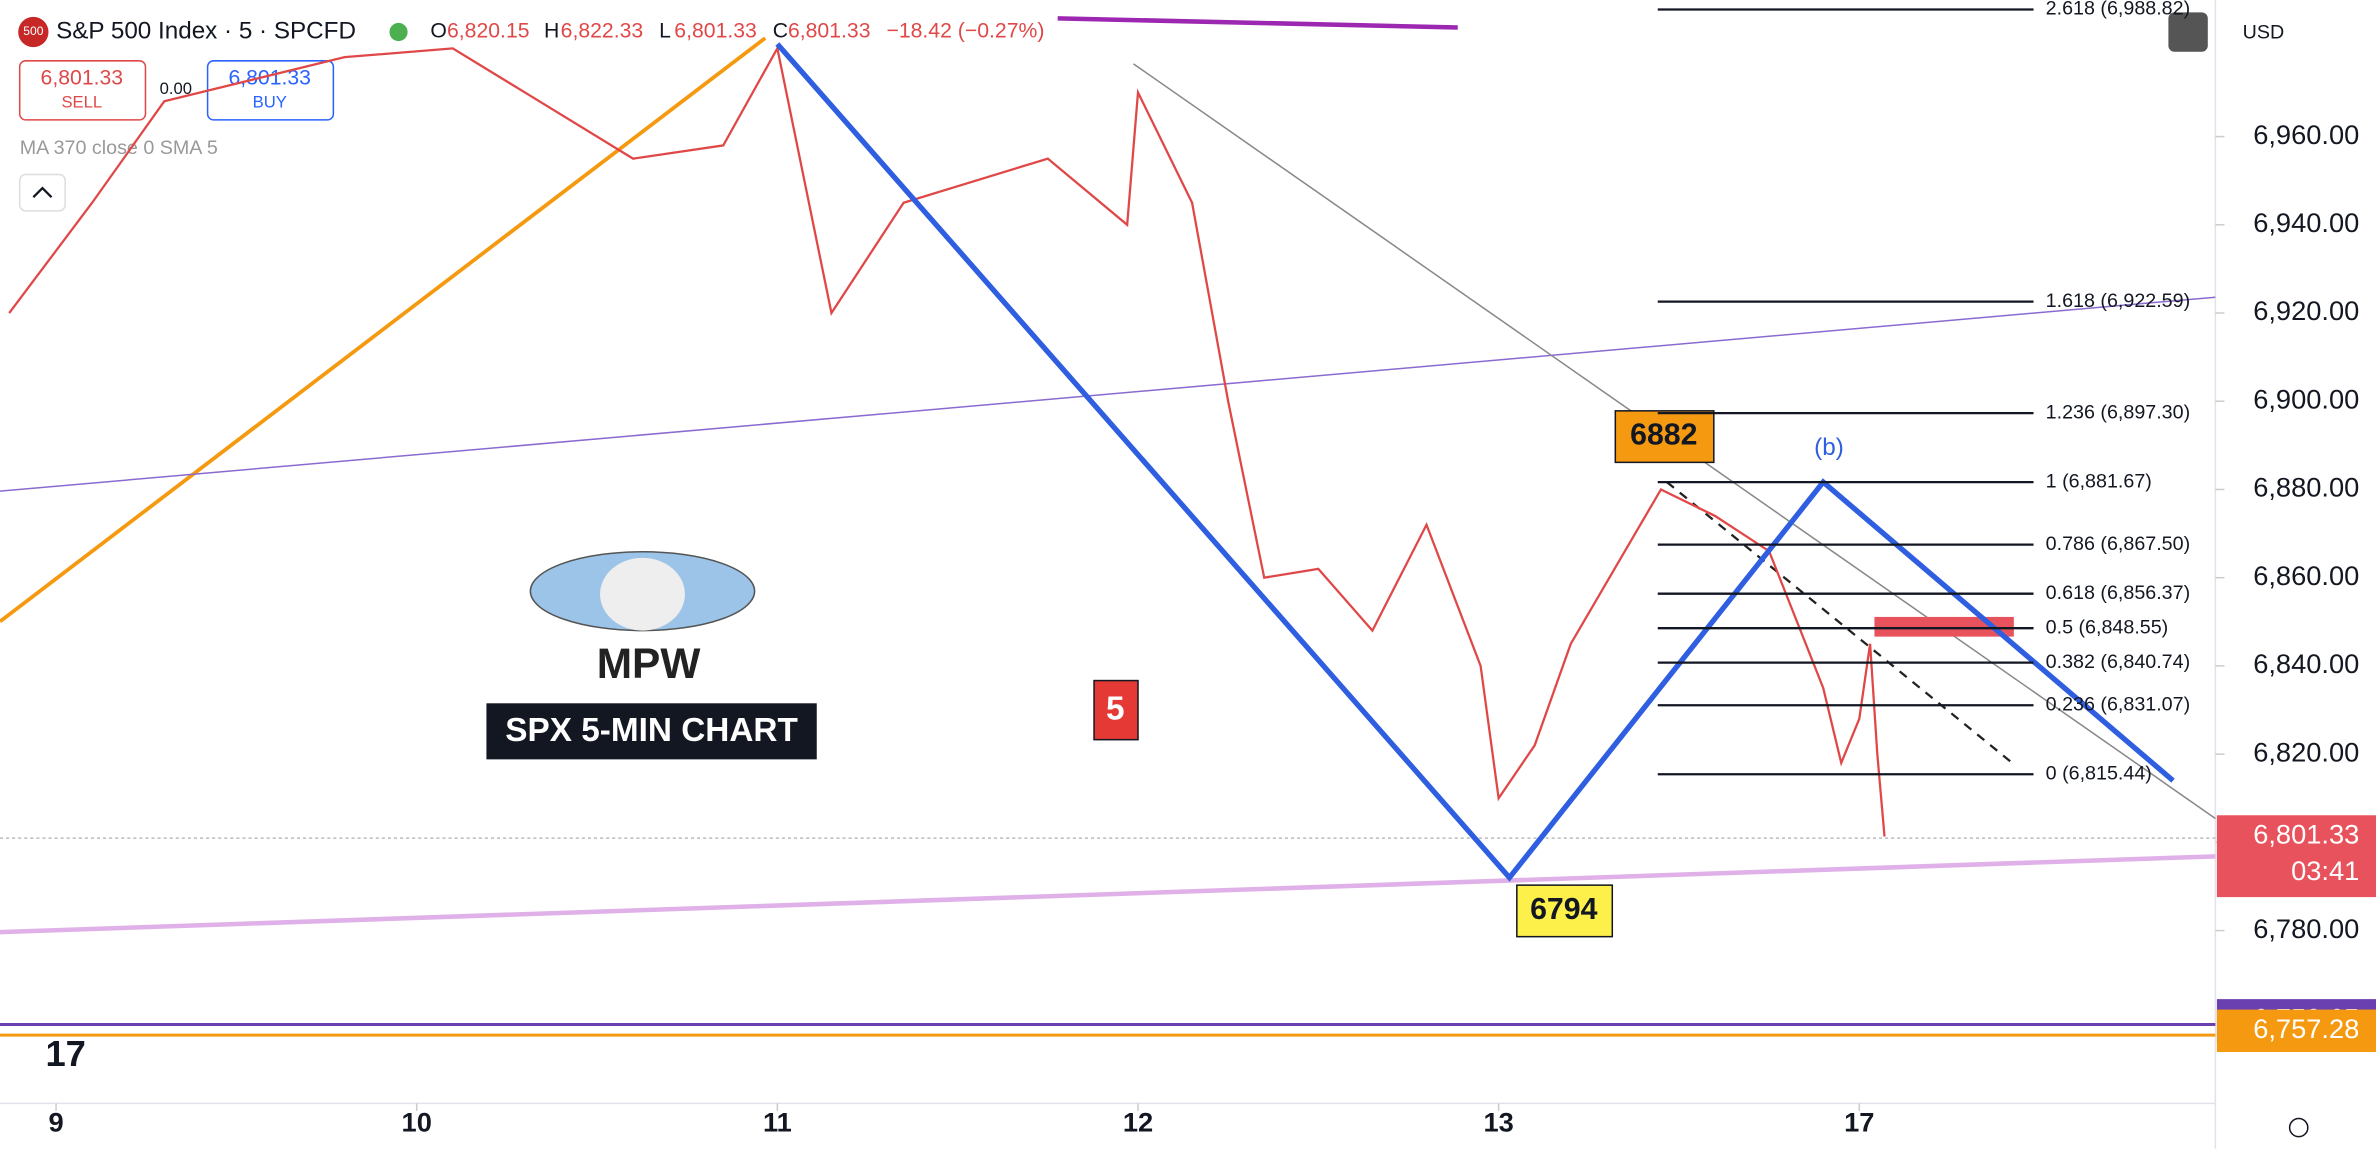  I want to click on ohlc-value: 6,822.33, so click(602, 31).